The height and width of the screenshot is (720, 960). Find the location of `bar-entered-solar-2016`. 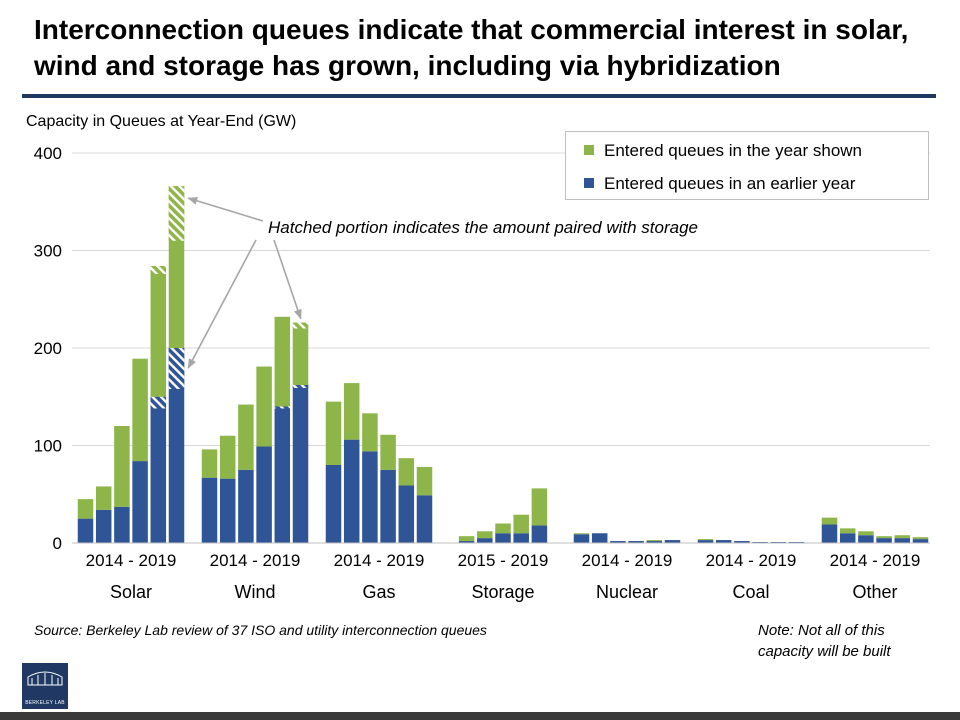

bar-entered-solar-2016 is located at coordinates (122, 466).